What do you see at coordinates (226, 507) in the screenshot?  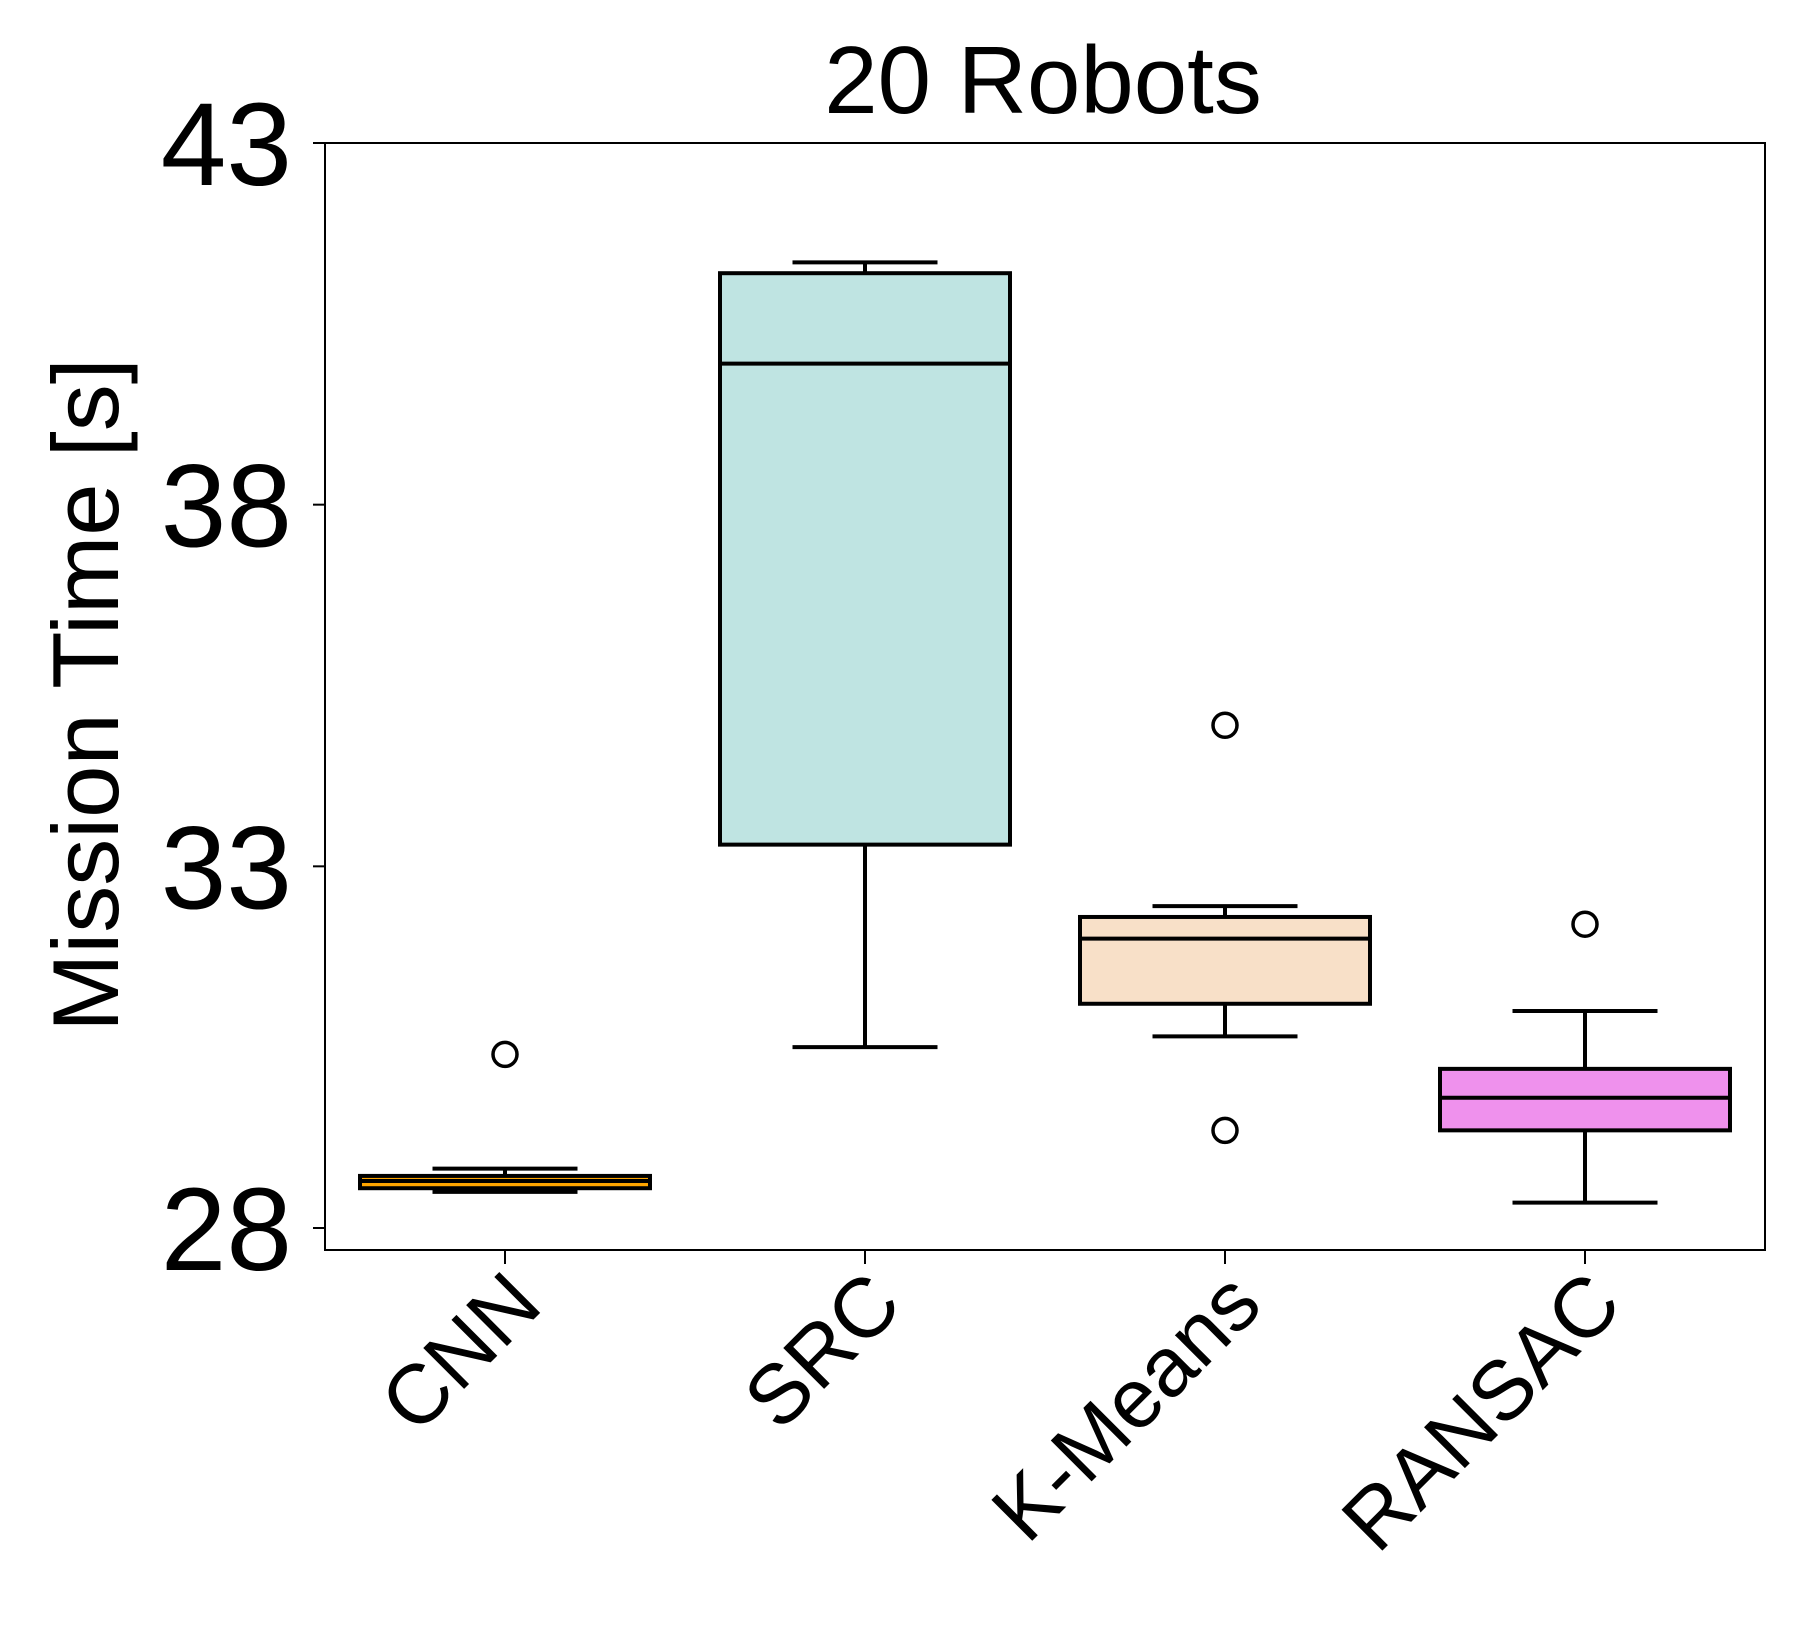 I see `y-tick-label-38: 38` at bounding box center [226, 507].